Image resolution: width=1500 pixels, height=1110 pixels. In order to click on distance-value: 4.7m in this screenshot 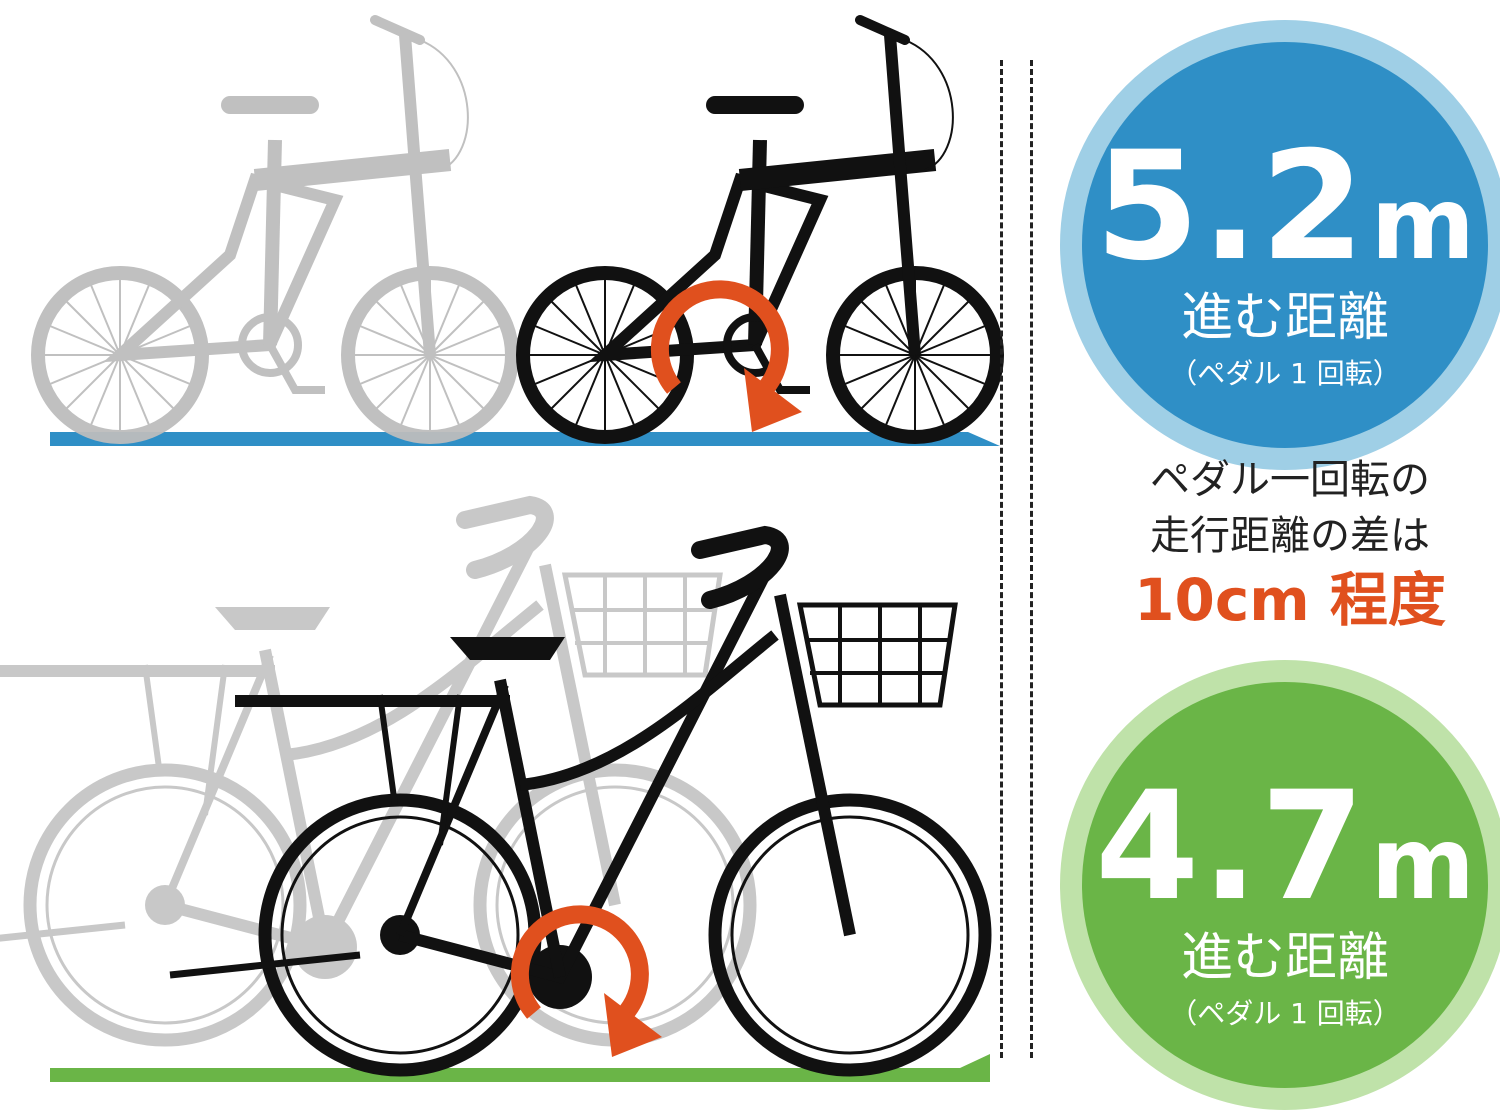, I will do `click(1285, 847)`.